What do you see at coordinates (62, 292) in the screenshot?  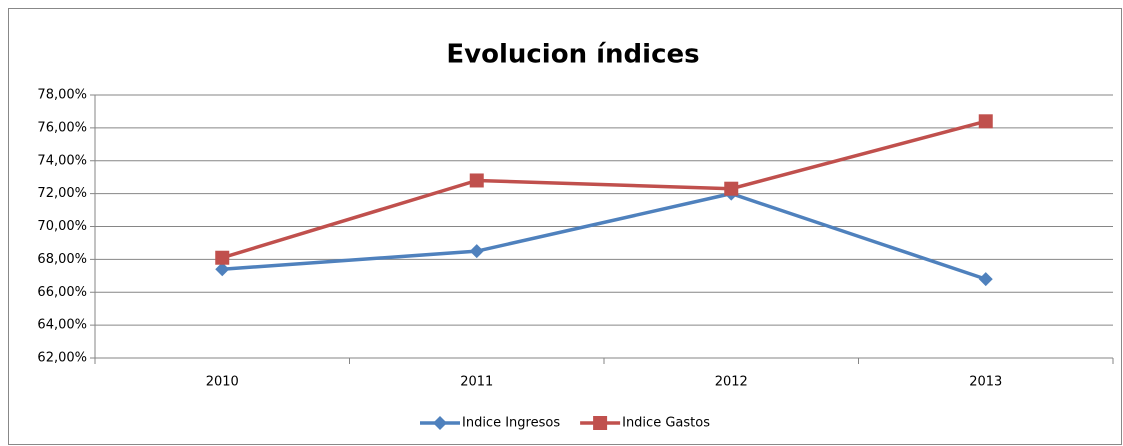 I see `y-tick-label: 66,00%` at bounding box center [62, 292].